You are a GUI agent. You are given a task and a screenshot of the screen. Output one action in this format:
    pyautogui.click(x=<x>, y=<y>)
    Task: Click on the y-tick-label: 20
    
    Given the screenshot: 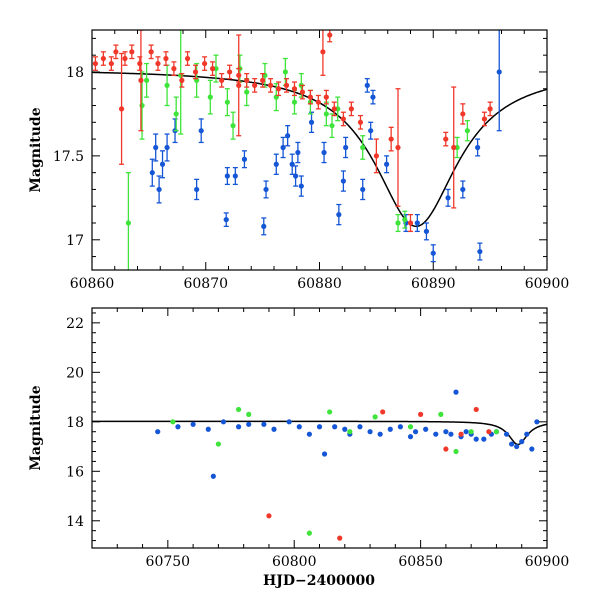 What is the action you would take?
    pyautogui.click(x=75, y=373)
    